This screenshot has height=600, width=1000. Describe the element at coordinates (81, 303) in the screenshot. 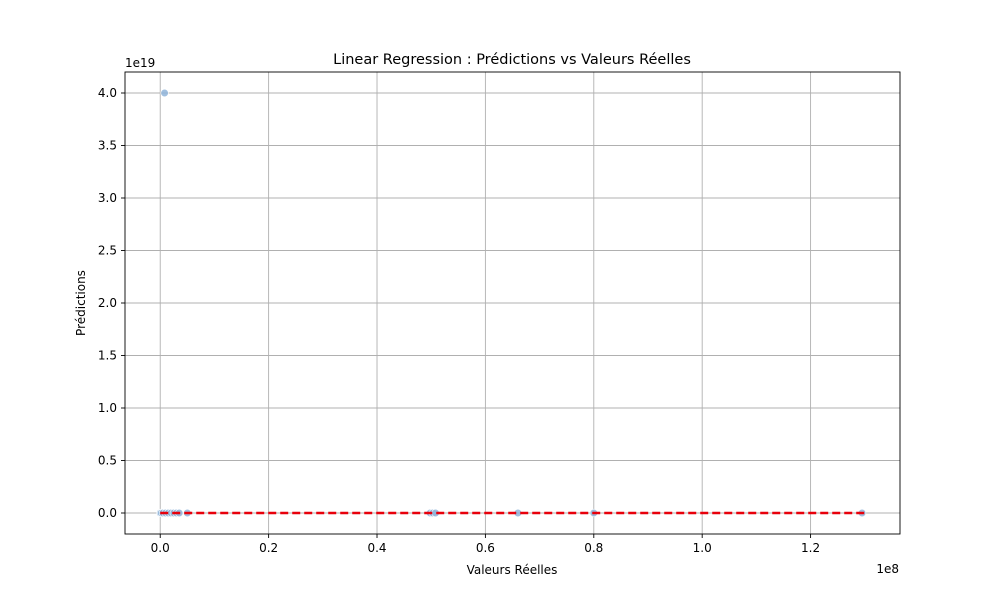

I see `y-axis-label: Prédictions` at that location.